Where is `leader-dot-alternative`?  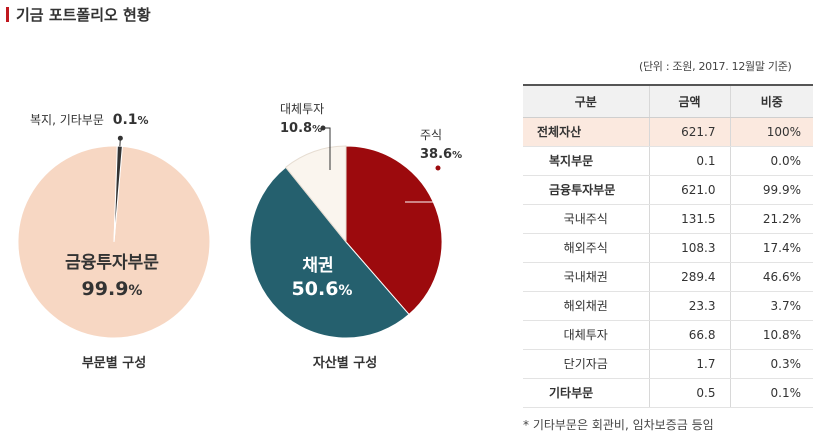 leader-dot-alternative is located at coordinates (323, 128).